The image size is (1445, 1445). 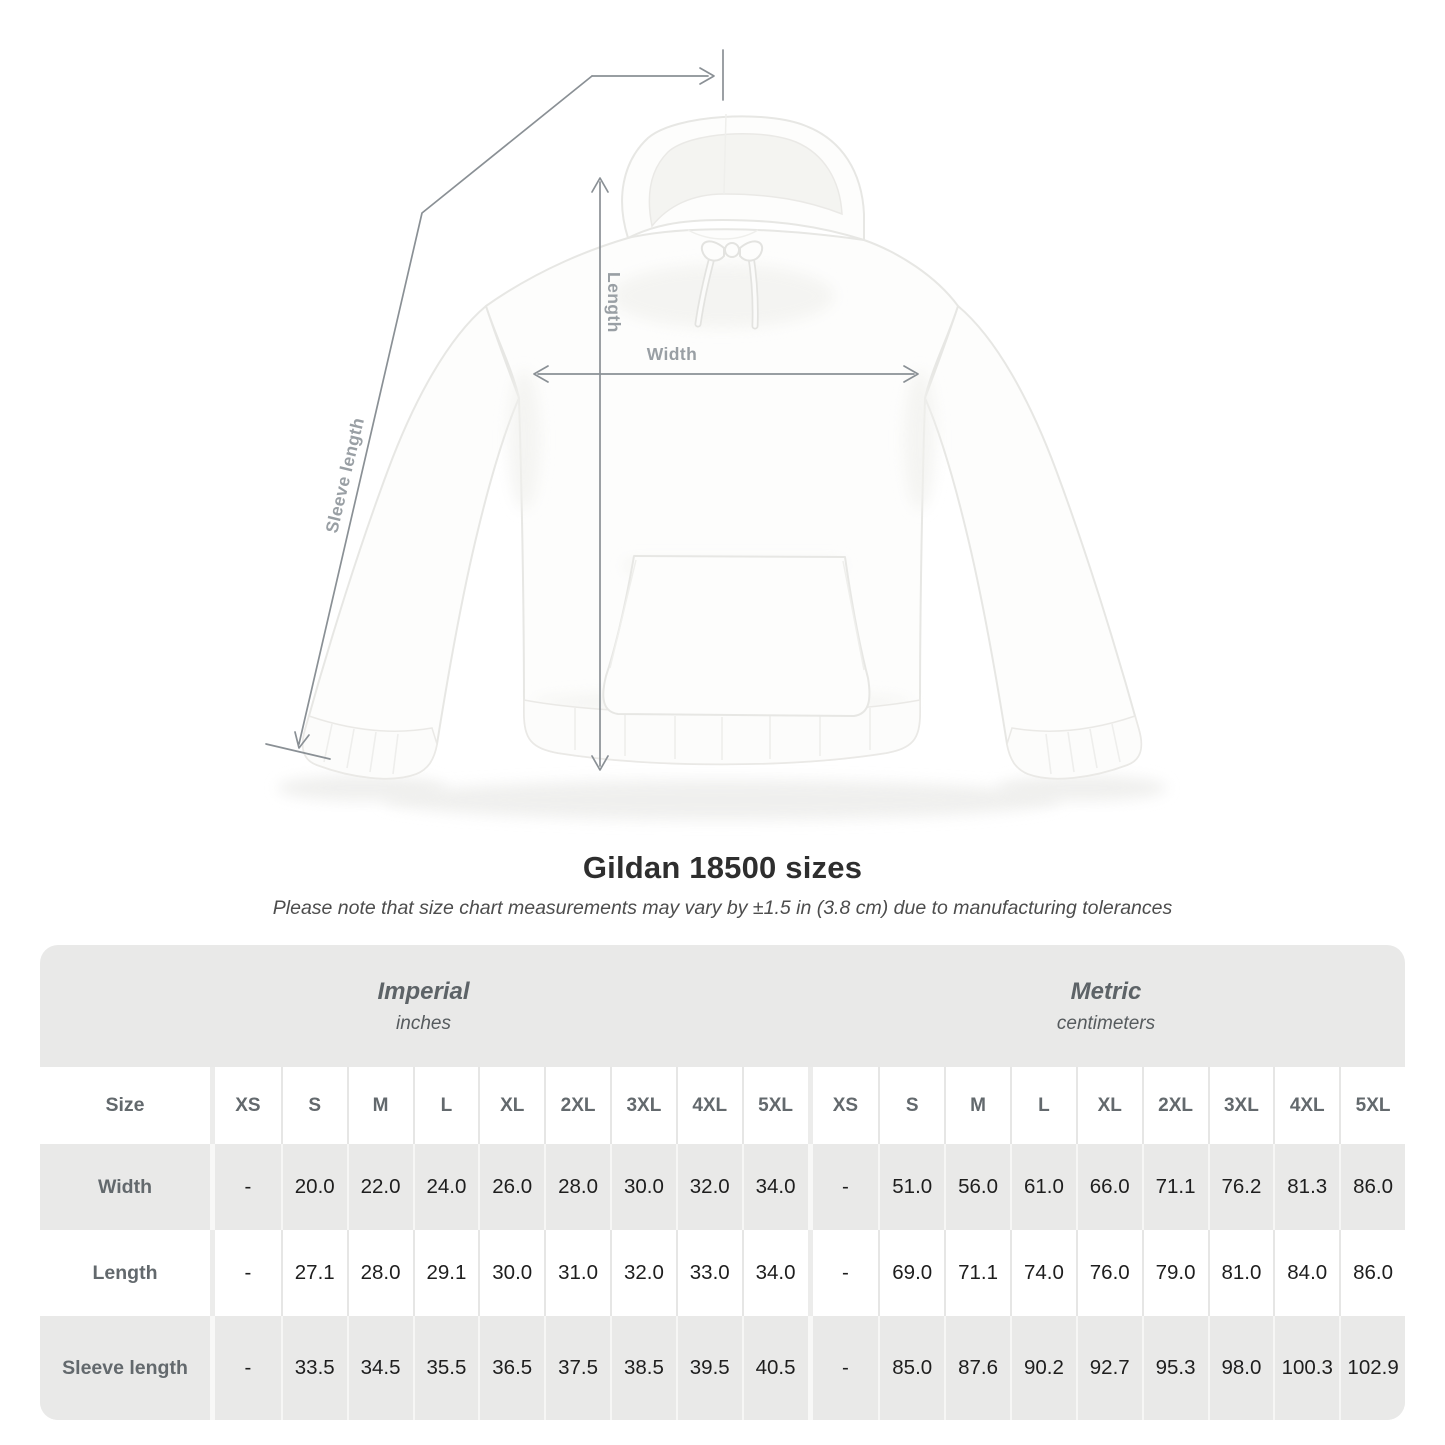 I want to click on unit-group-header: Imperial inches Metric centimeters, so click(x=722, y=1006).